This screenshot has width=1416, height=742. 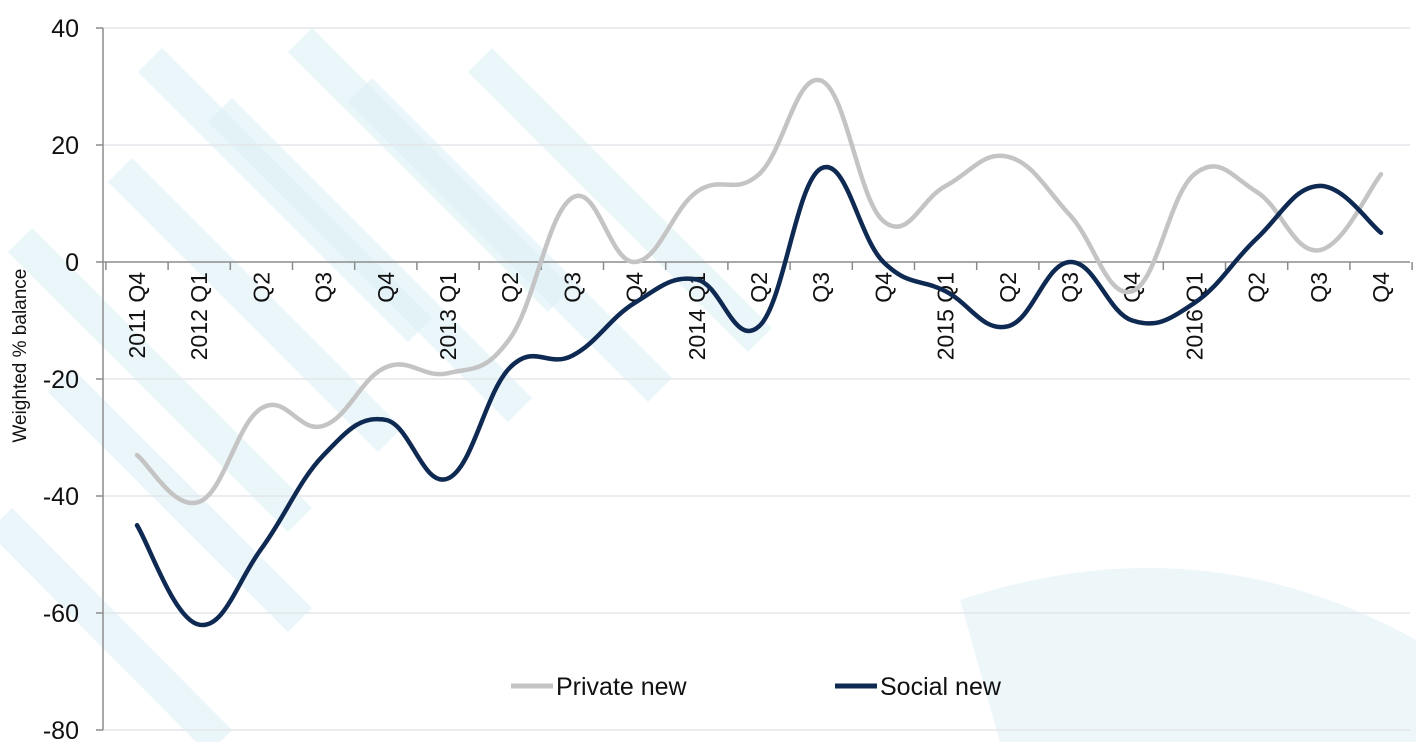 I want to click on x-tick-label: 2016 Q1, so click(x=1194, y=316).